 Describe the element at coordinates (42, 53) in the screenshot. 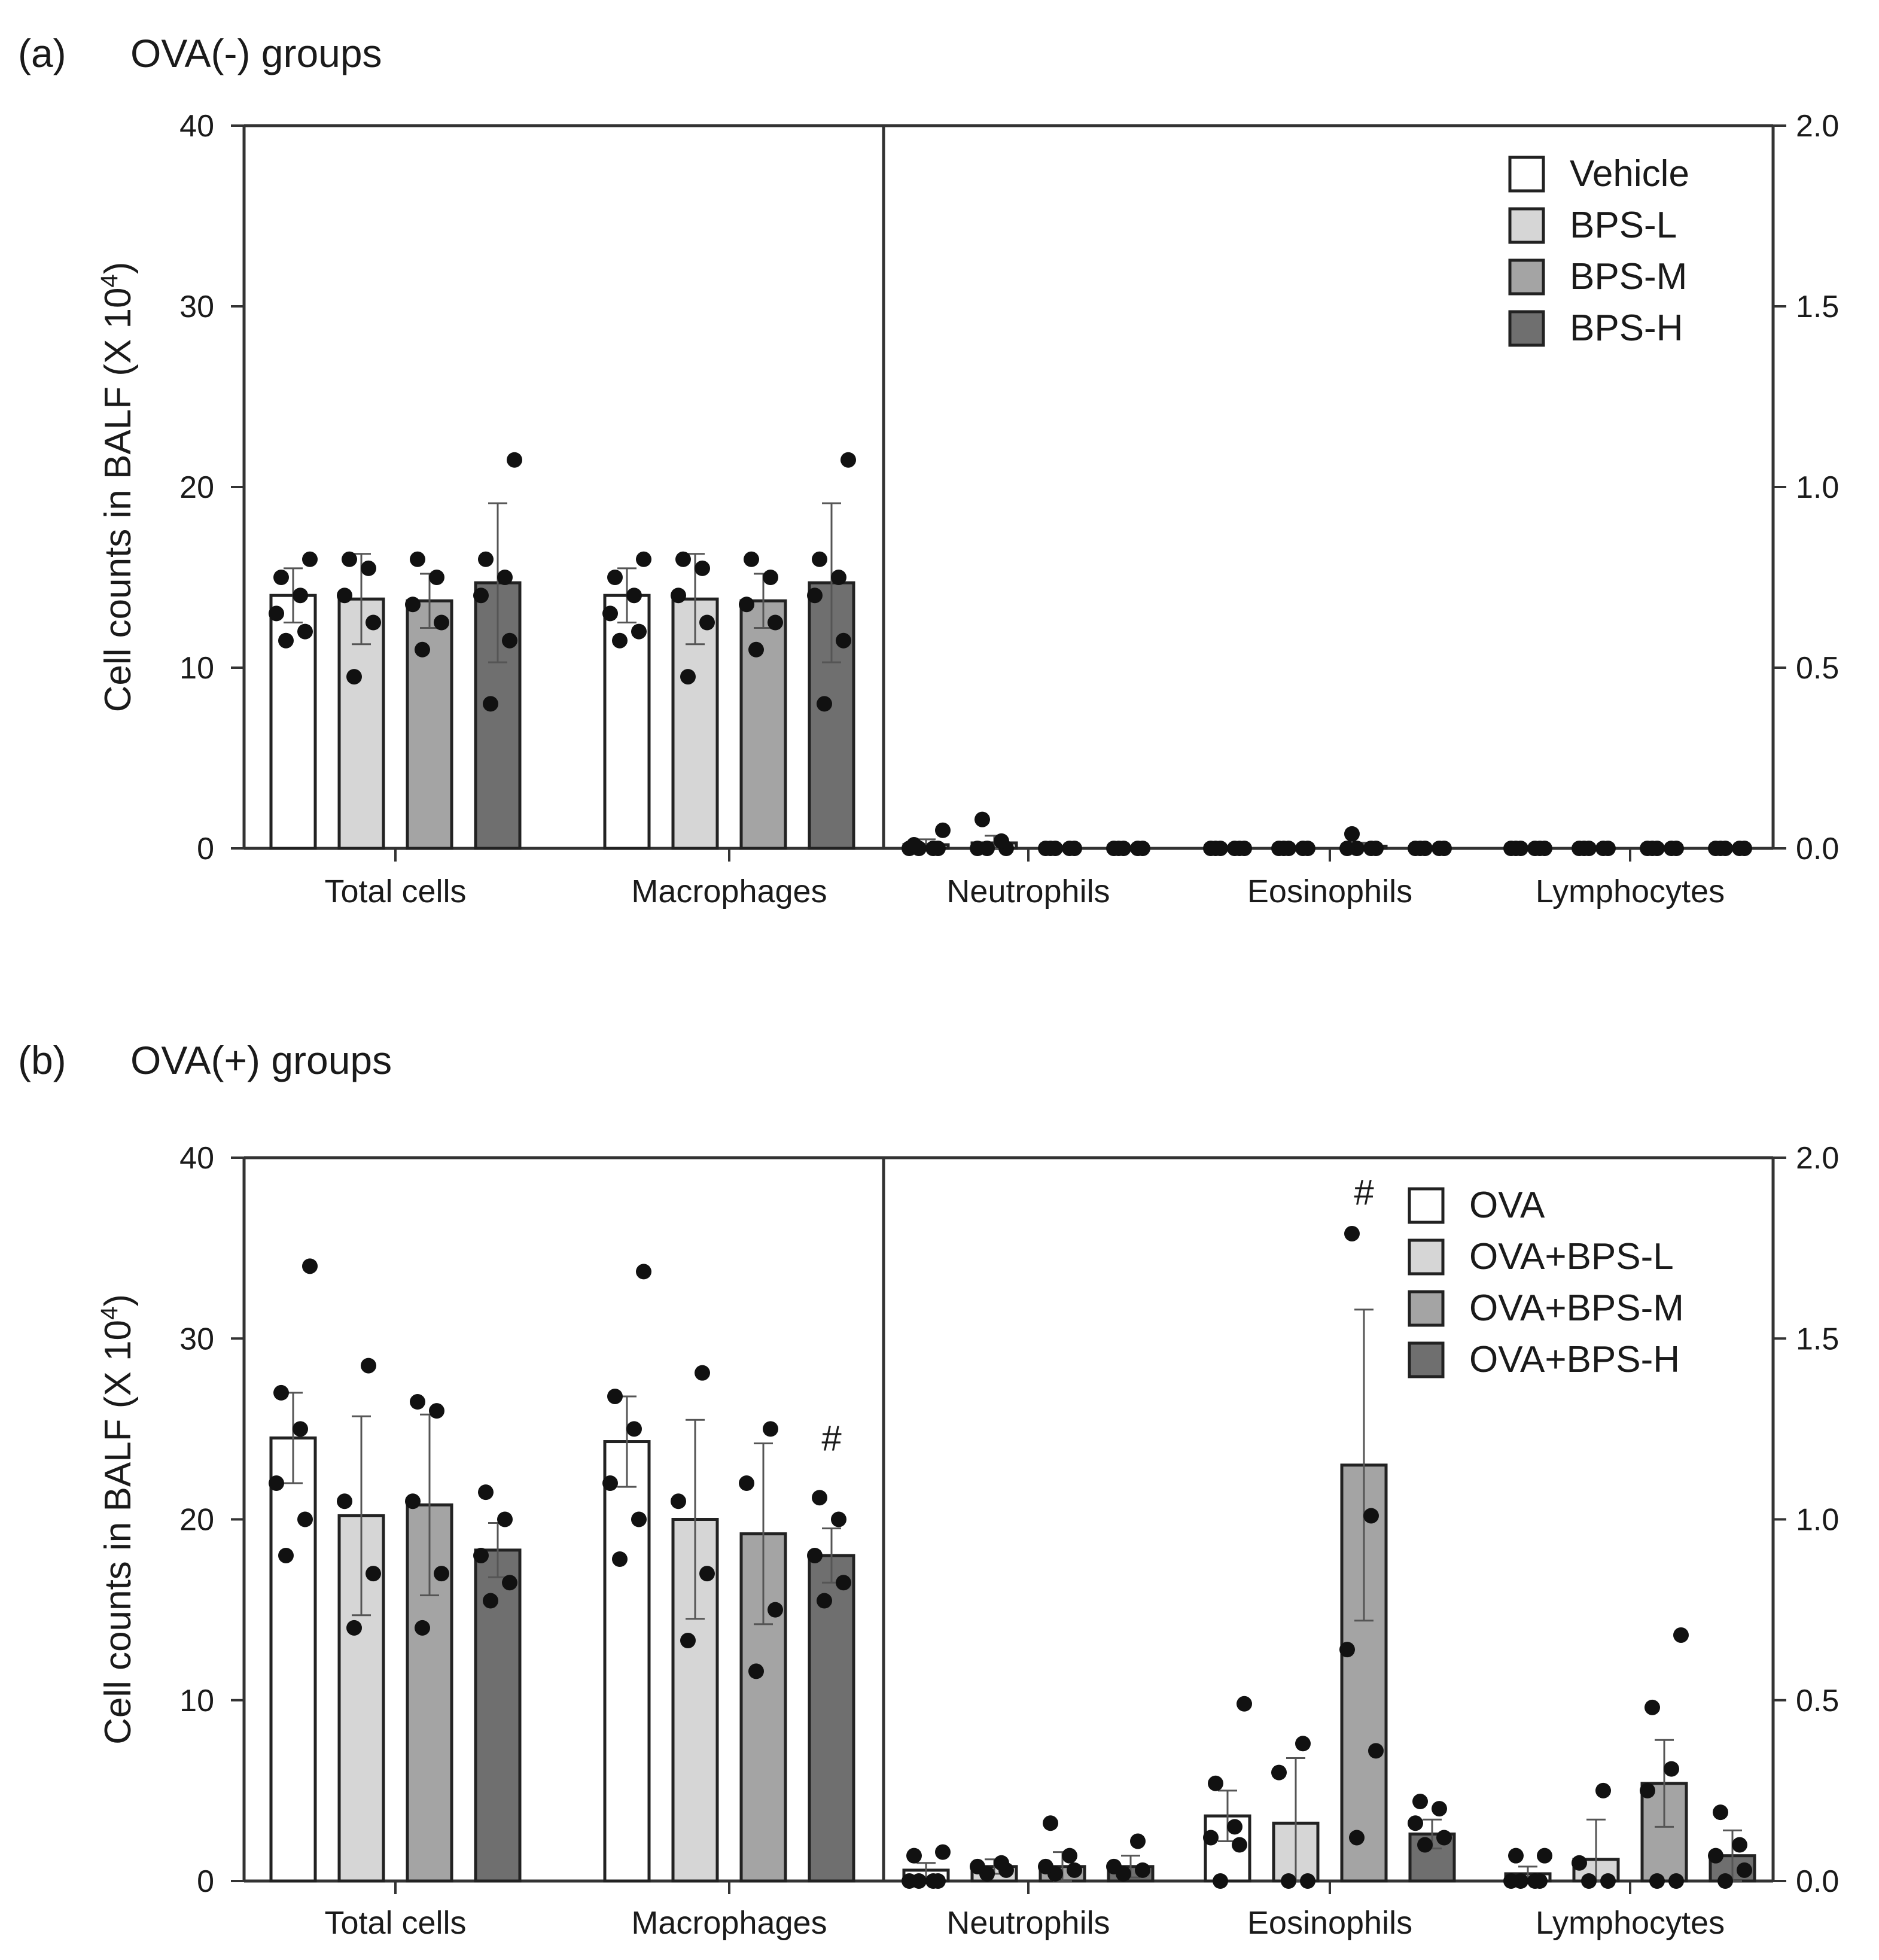

I see `panel-label: (a)` at that location.